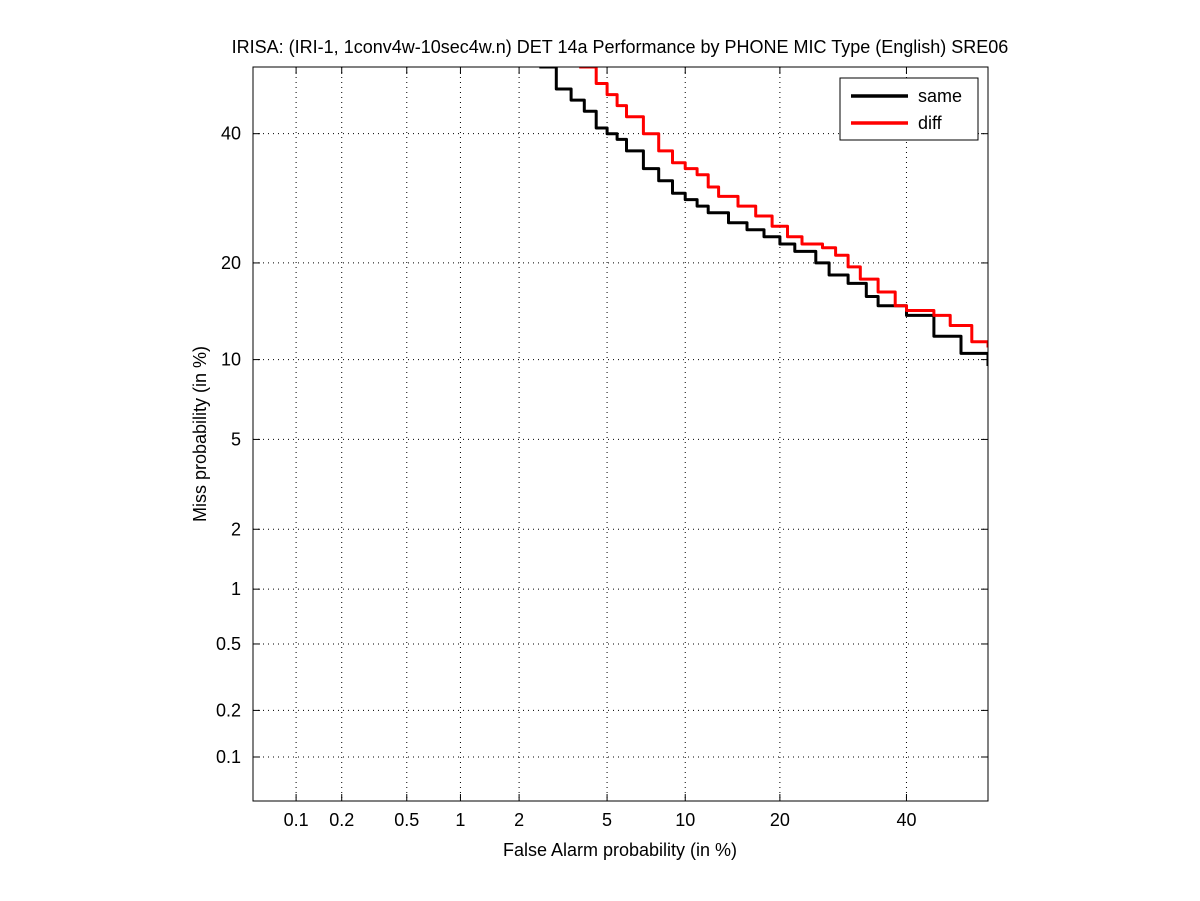  Describe the element at coordinates (685, 820) in the screenshot. I see `x-tick-label: 10` at that location.